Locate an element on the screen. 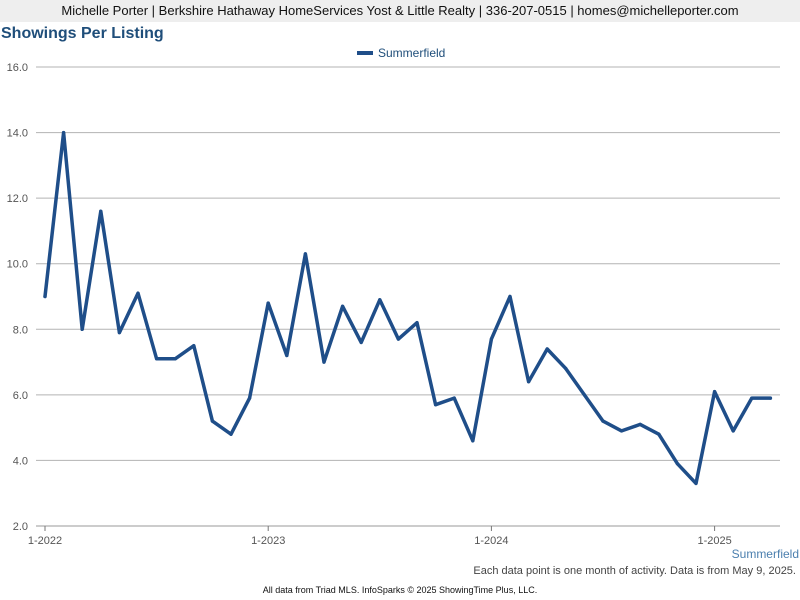  legend-swatch is located at coordinates (365, 53).